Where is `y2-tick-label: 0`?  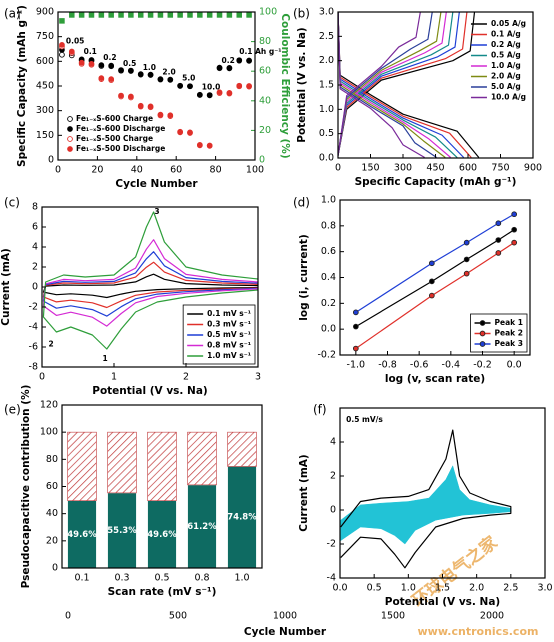 y2-tick-label: 0 is located at coordinates (262, 160).